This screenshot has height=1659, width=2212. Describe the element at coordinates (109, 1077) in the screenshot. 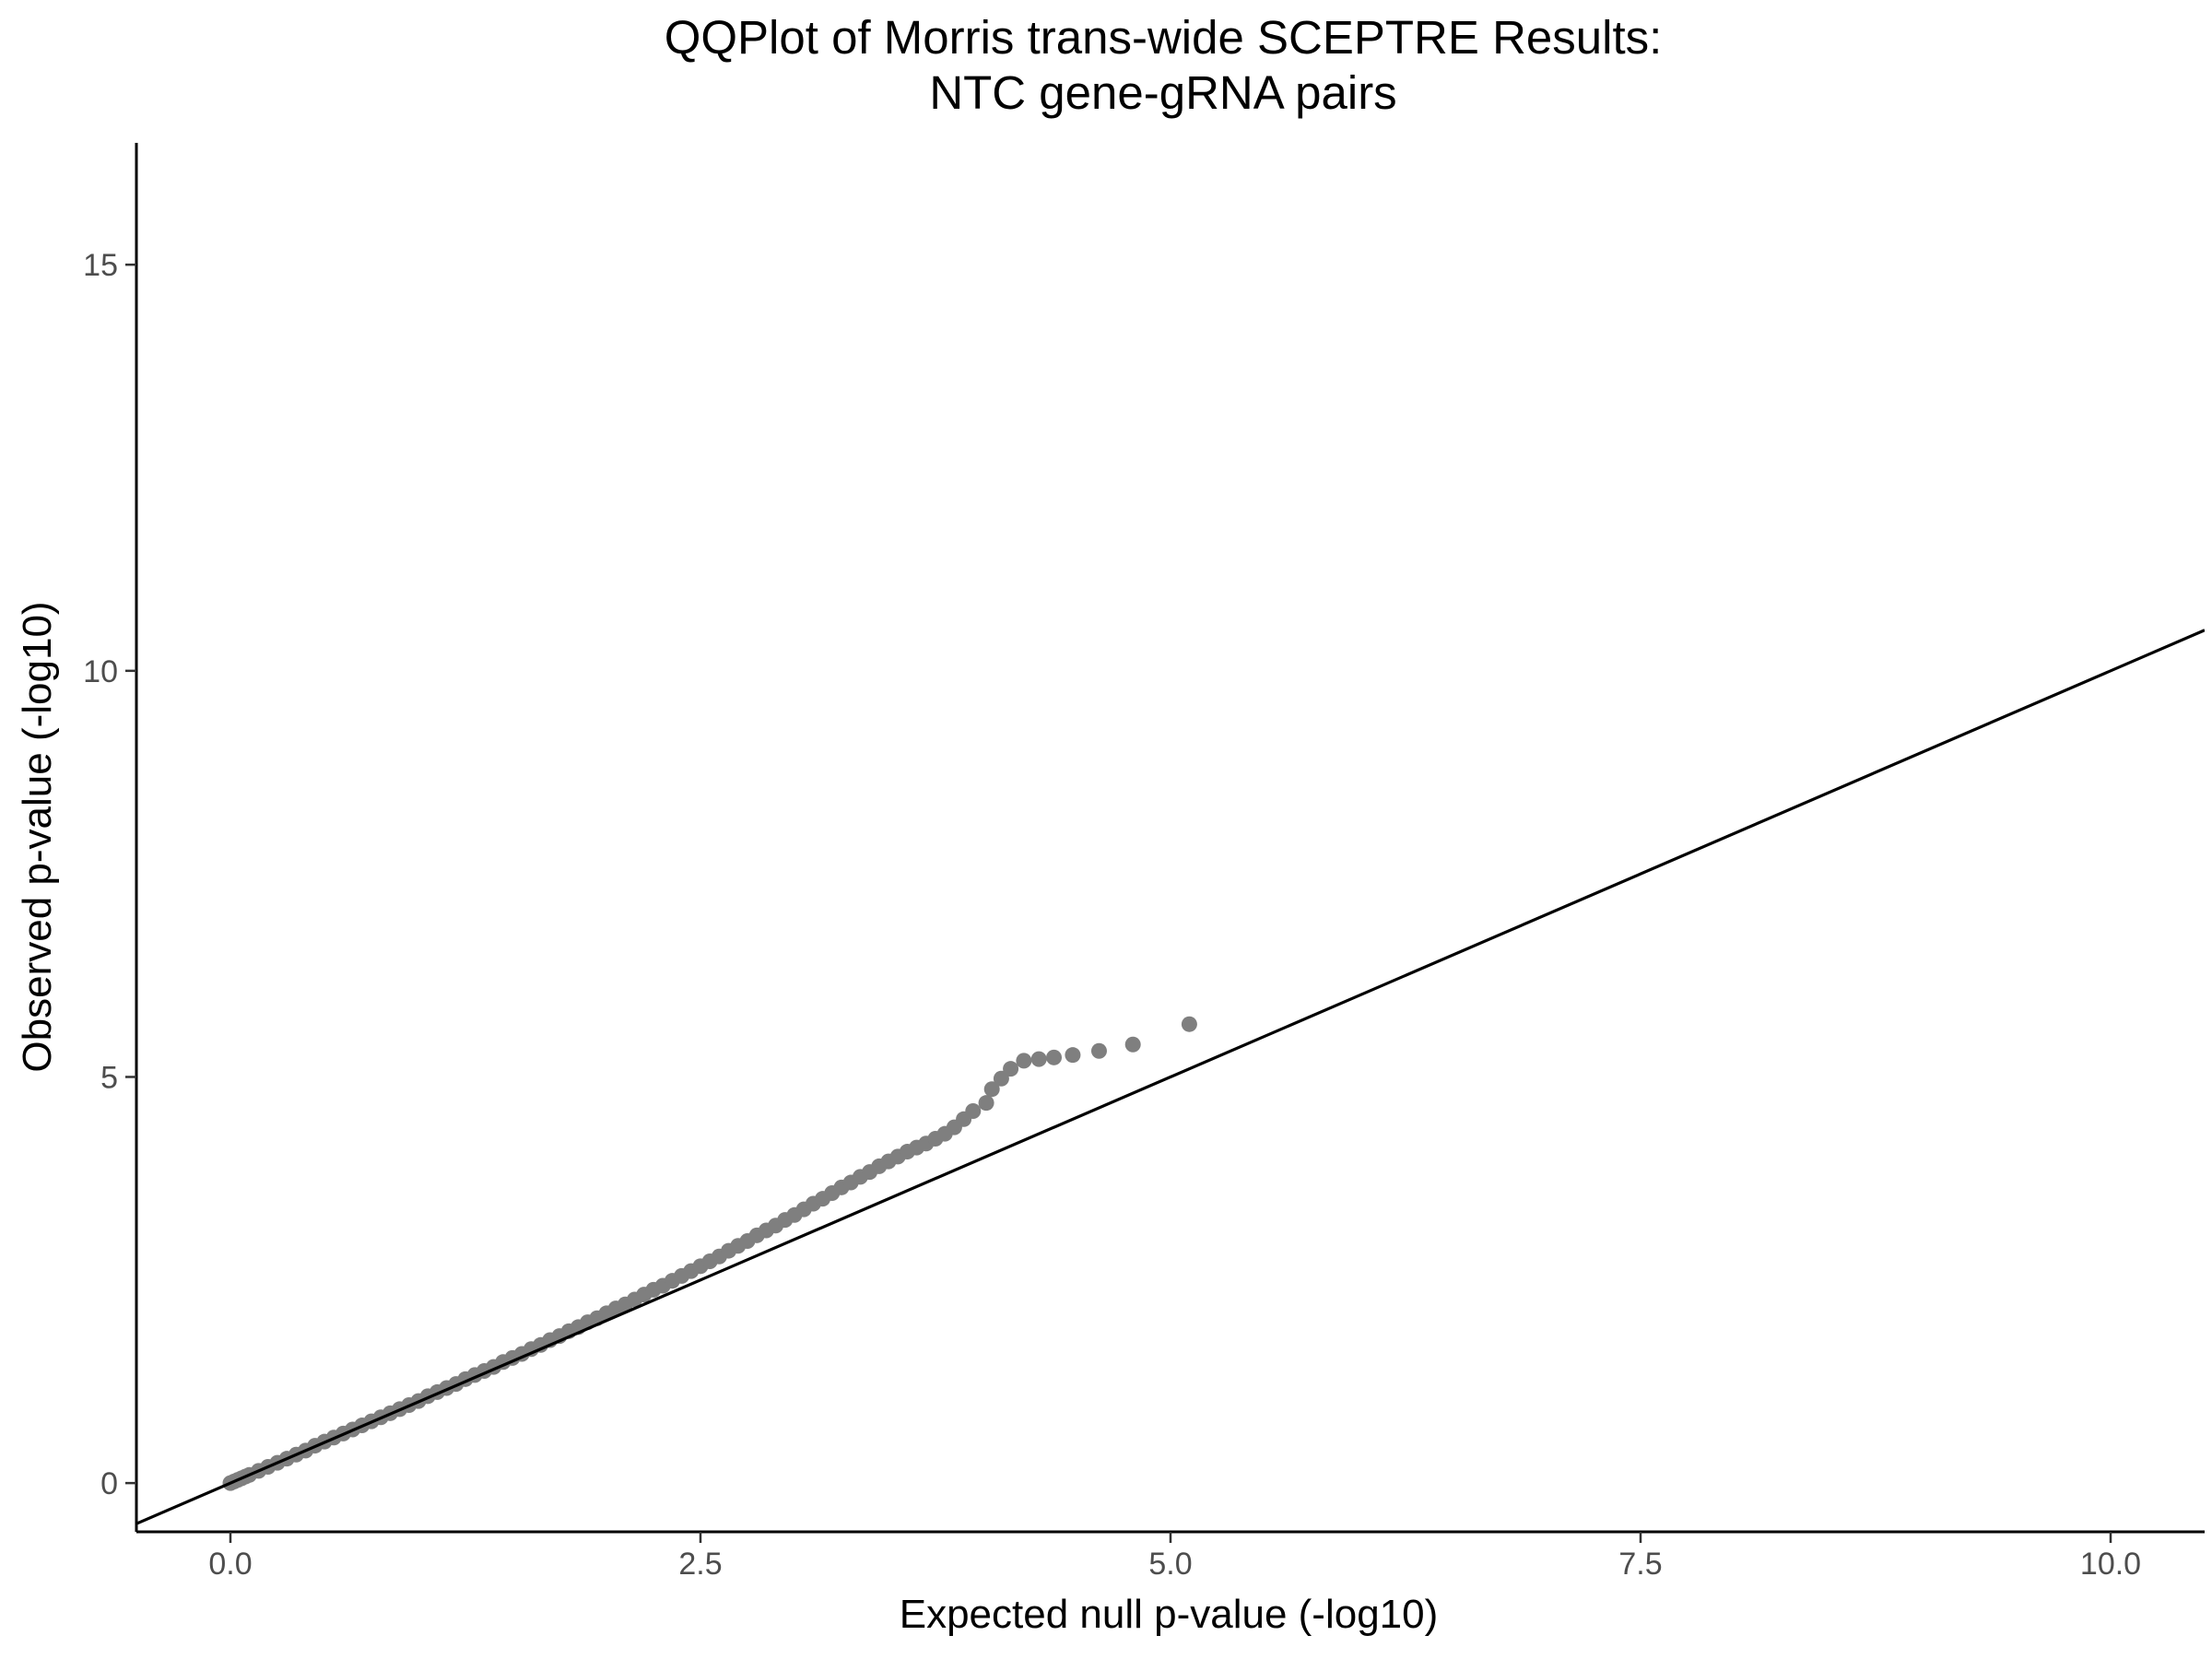

I see `y-tick-label: 5` at that location.